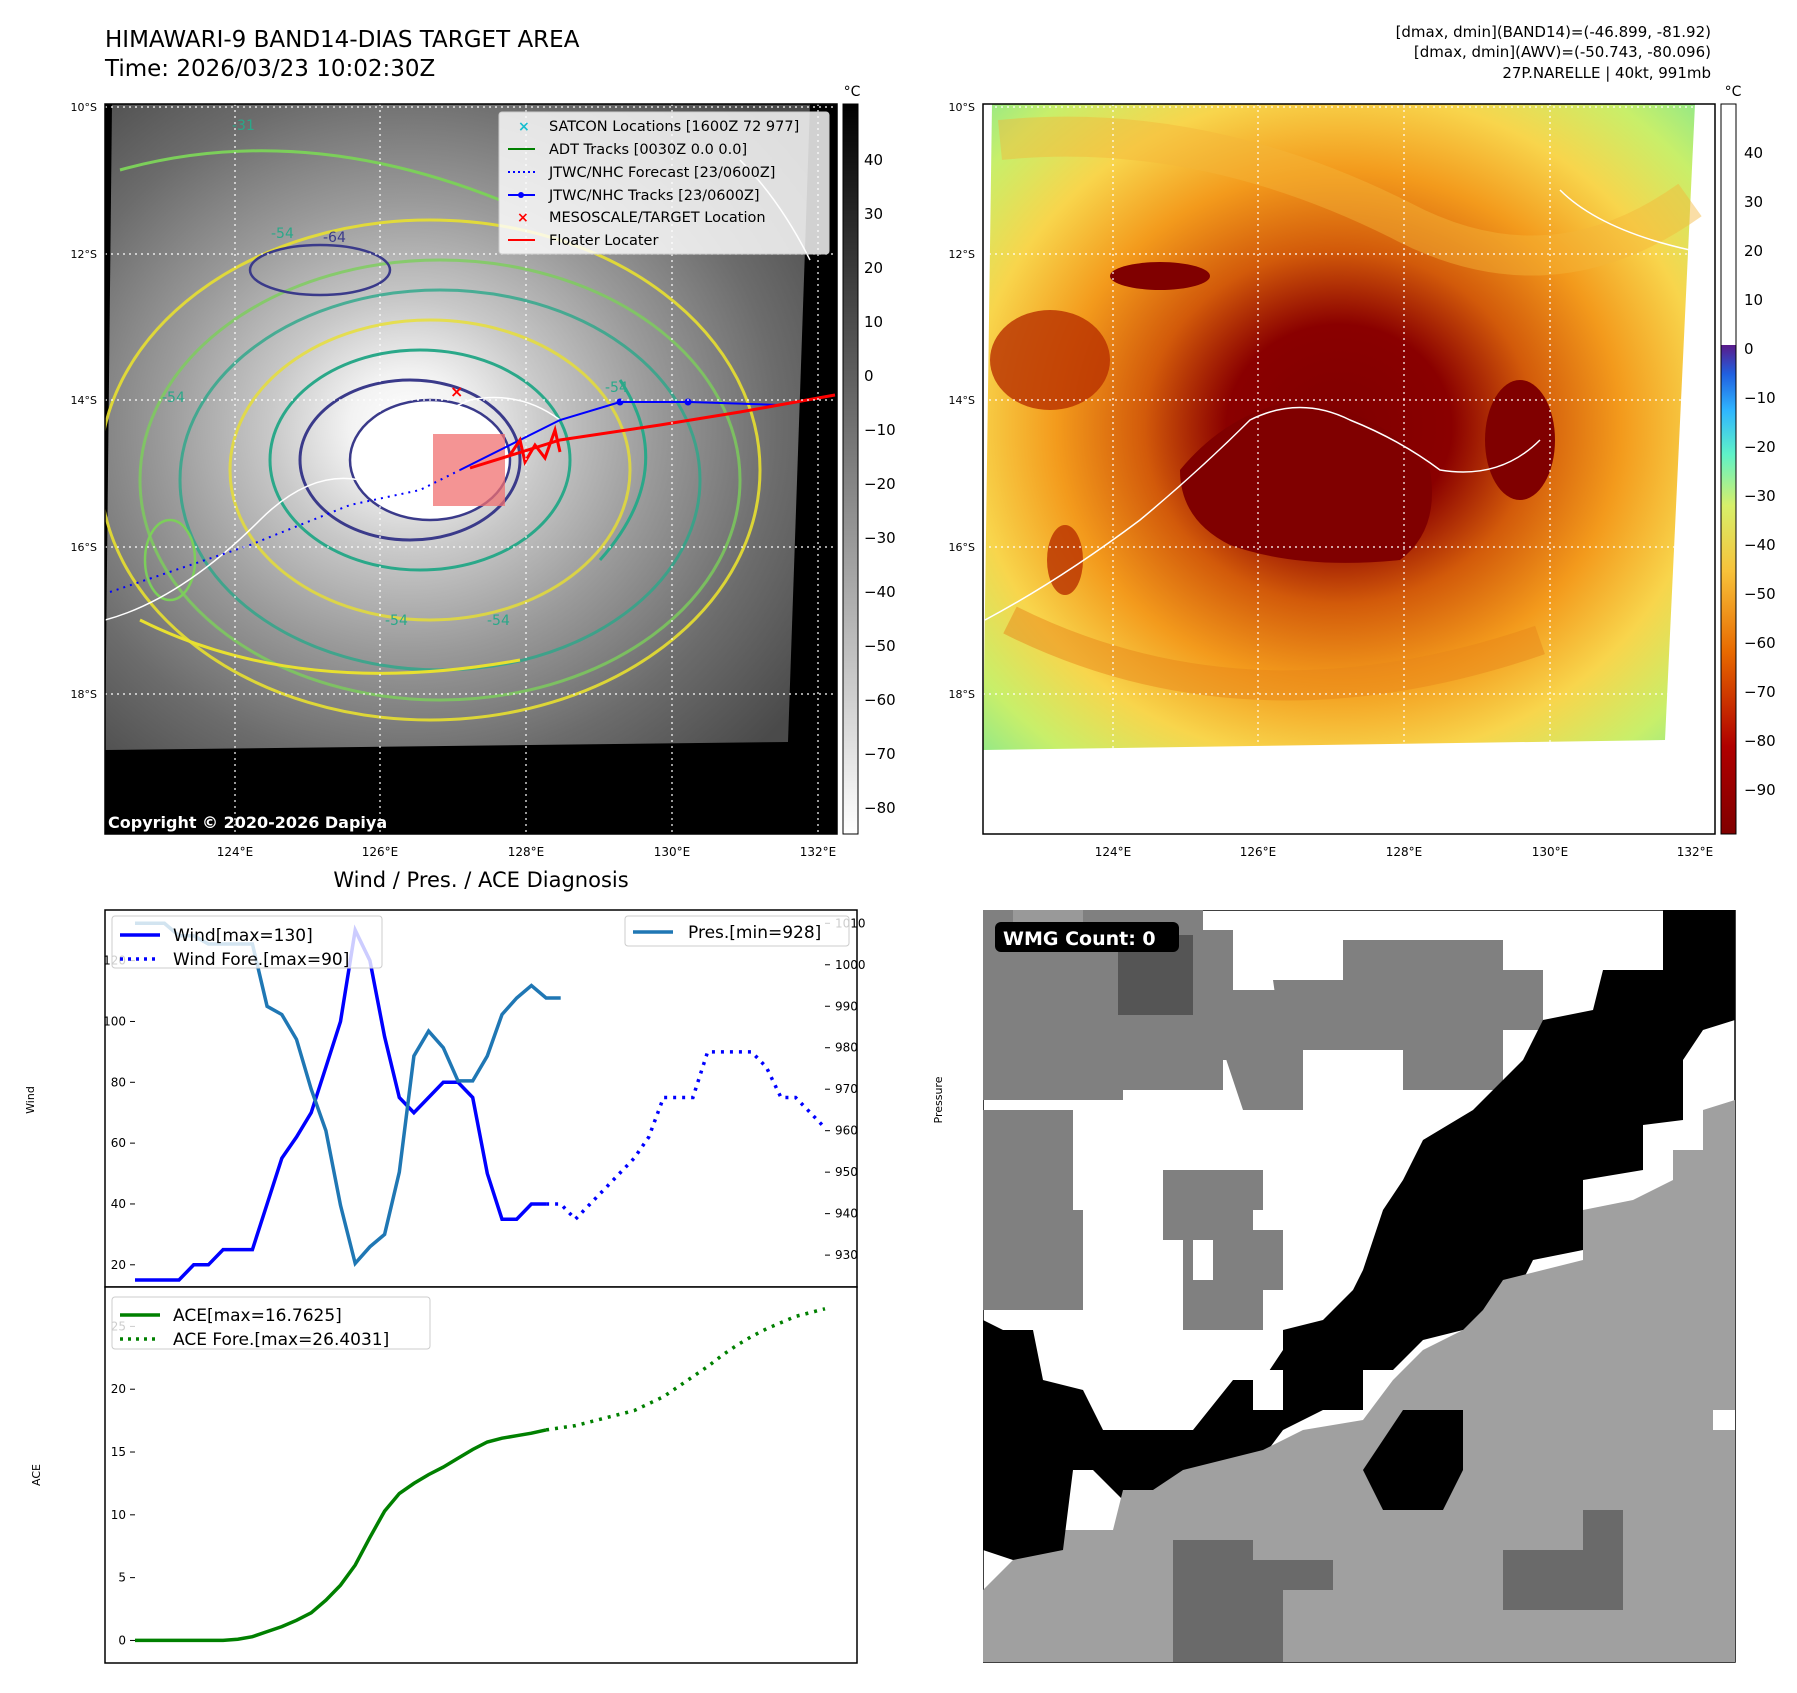 This screenshot has width=1797, height=1693. I want to click on lat-label-right: 16°S, so click(962, 547).